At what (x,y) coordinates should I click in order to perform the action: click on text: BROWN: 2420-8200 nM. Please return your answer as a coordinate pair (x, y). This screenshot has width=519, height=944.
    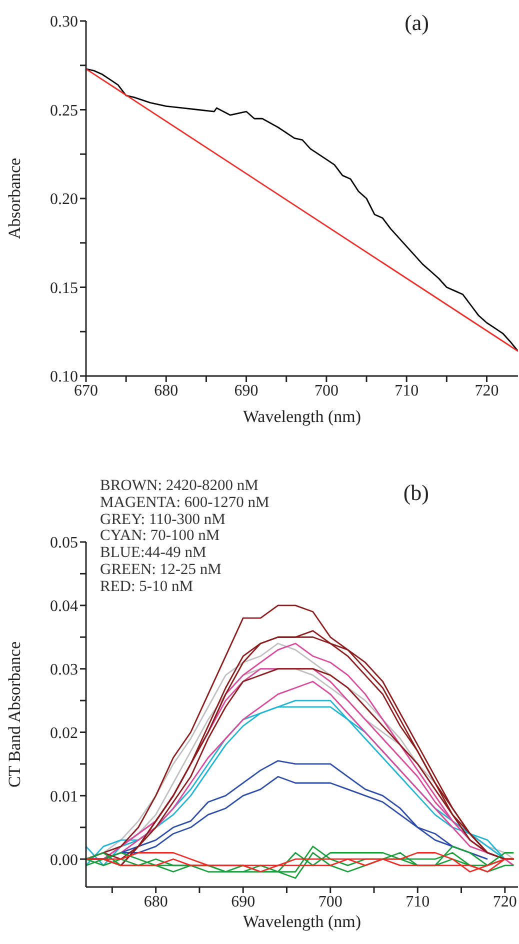
    Looking at the image, I should click on (180, 486).